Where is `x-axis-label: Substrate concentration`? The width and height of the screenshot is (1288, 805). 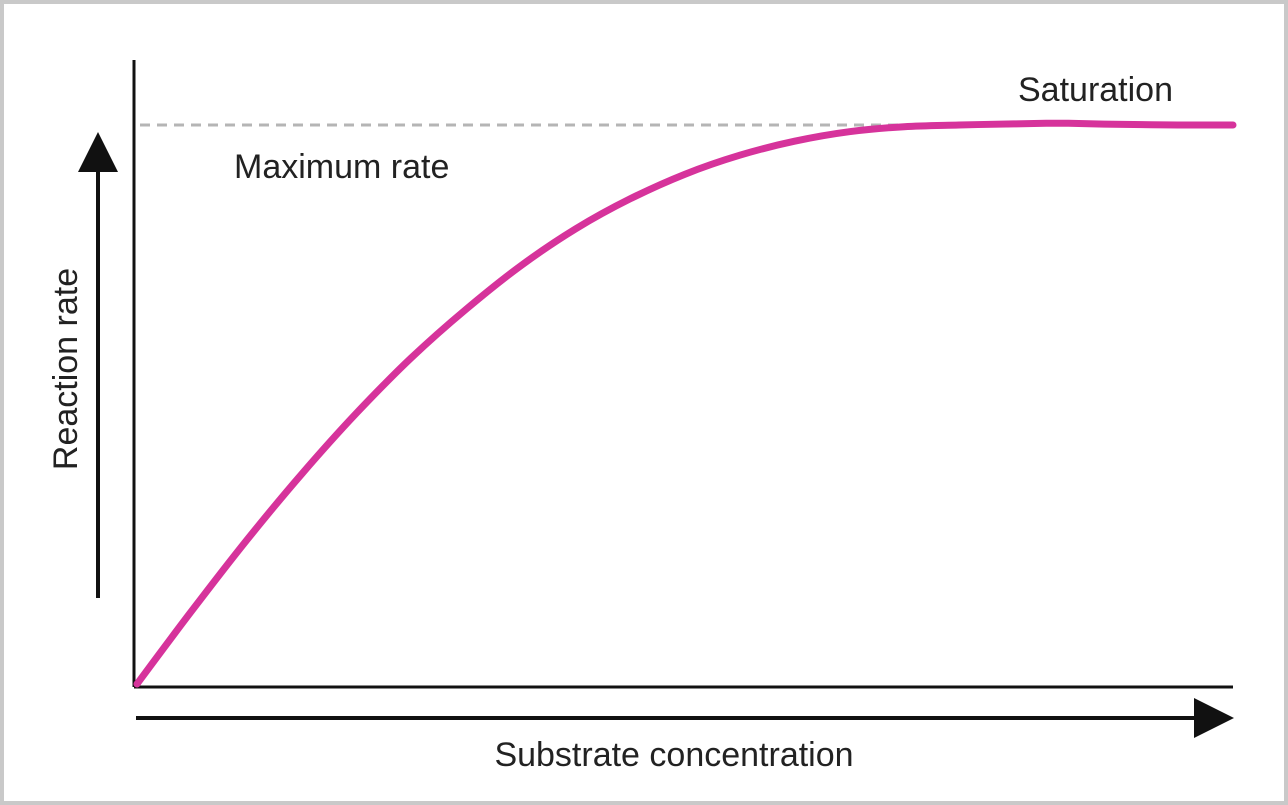 x-axis-label: Substrate concentration is located at coordinates (673, 755).